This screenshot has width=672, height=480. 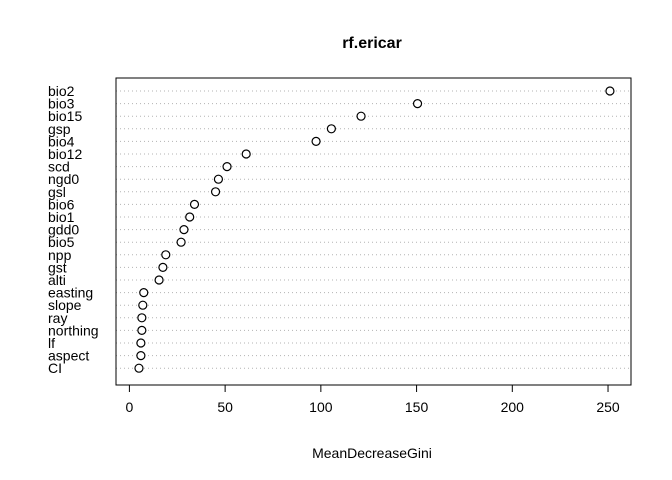 What do you see at coordinates (166, 255) in the screenshot?
I see `point-npp` at bounding box center [166, 255].